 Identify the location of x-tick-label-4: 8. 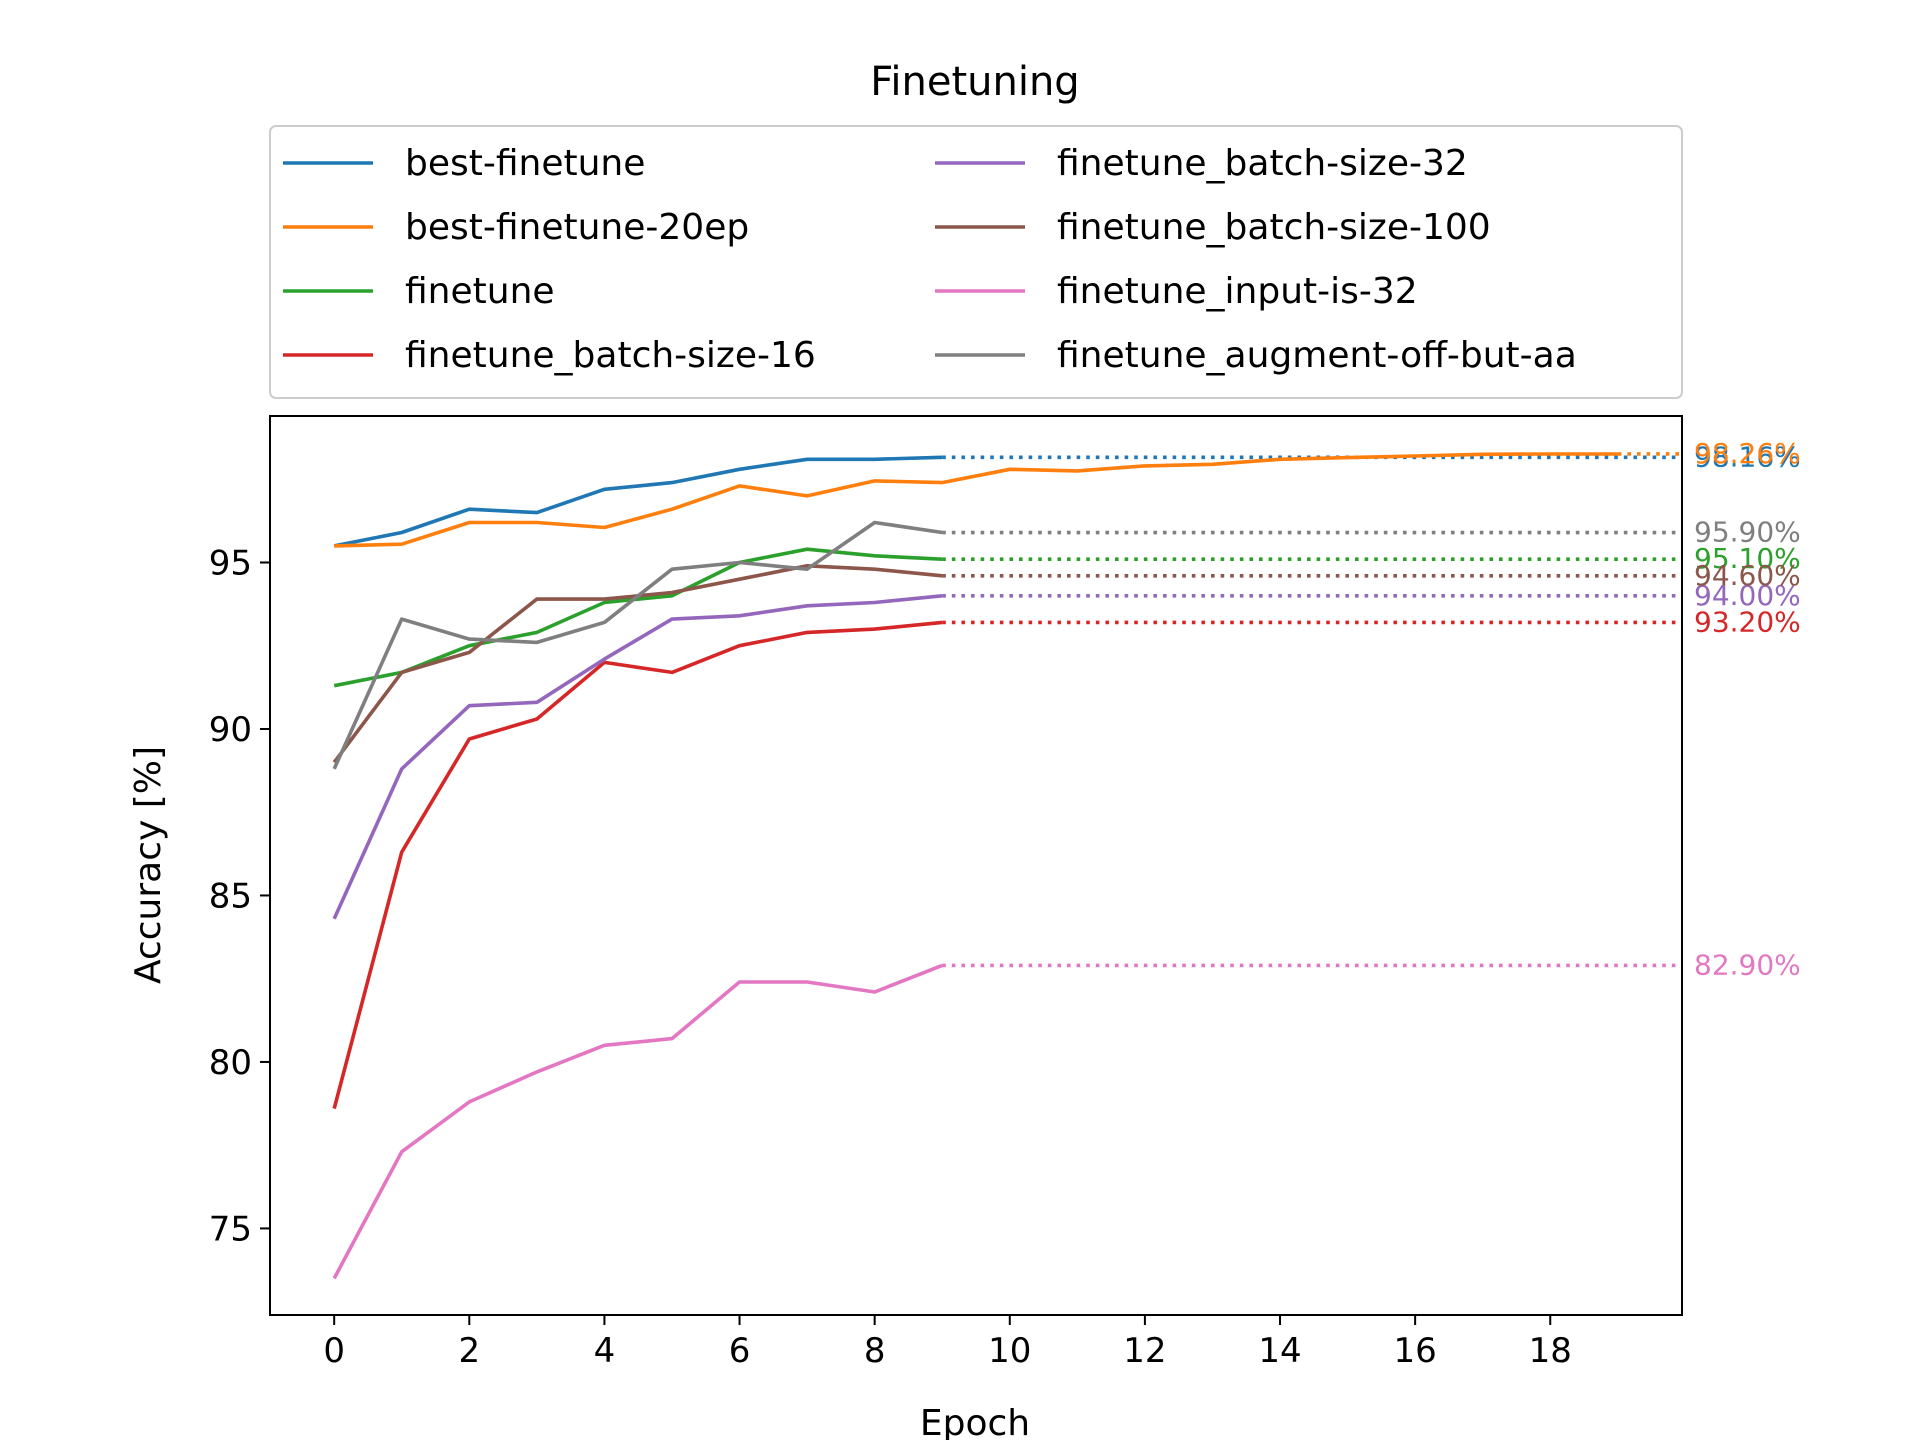
(875, 1351).